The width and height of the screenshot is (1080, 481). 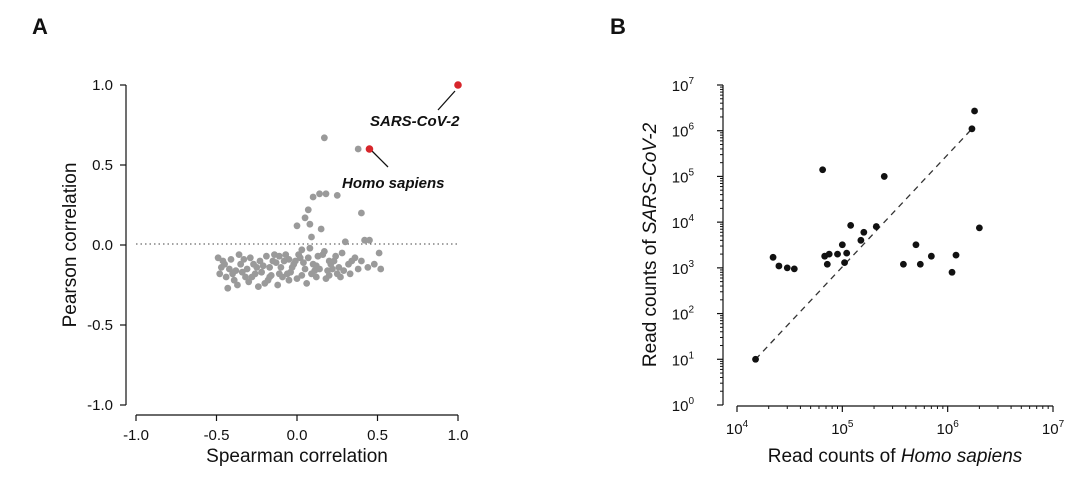 What do you see at coordinates (100, 325) in the screenshot?
I see `panel-a-y-tick-label: -0.5` at bounding box center [100, 325].